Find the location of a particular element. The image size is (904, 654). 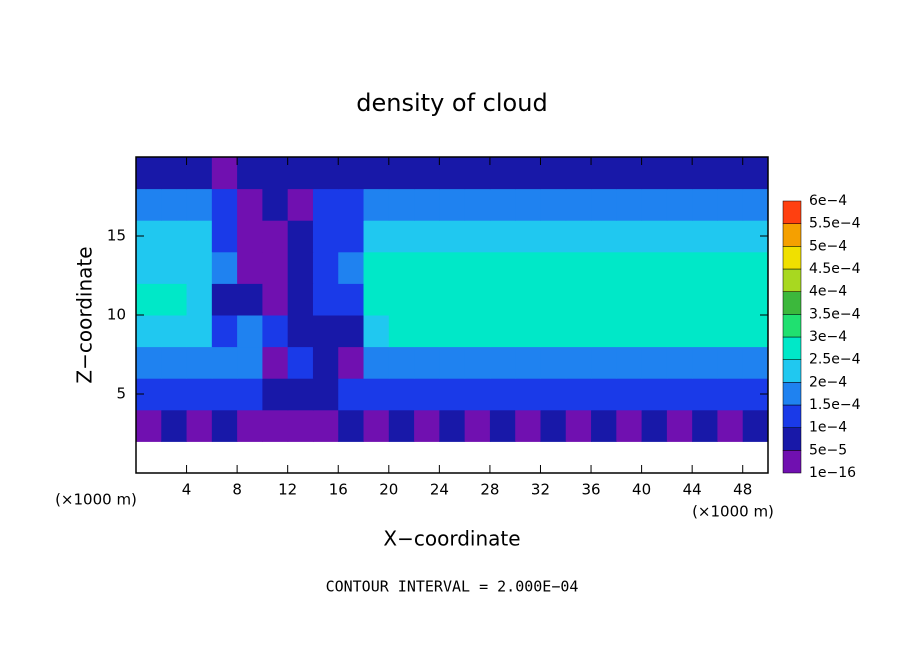

x-tick-label: 12 is located at coordinates (287, 490).